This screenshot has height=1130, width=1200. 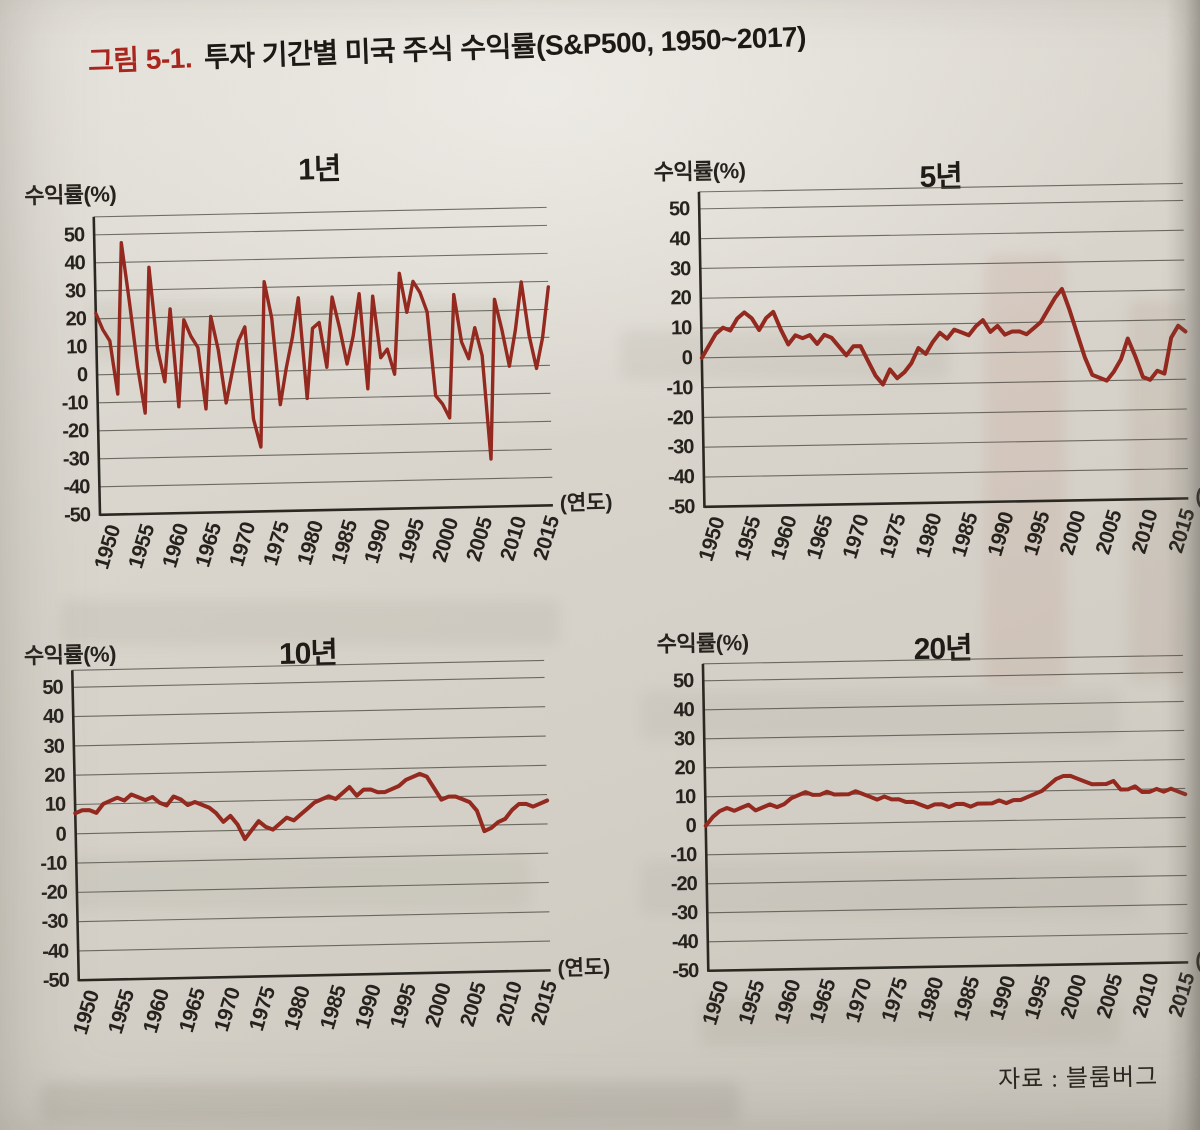 What do you see at coordinates (1078, 1079) in the screenshot?
I see `source-caption: 자료 : 블룸버그` at bounding box center [1078, 1079].